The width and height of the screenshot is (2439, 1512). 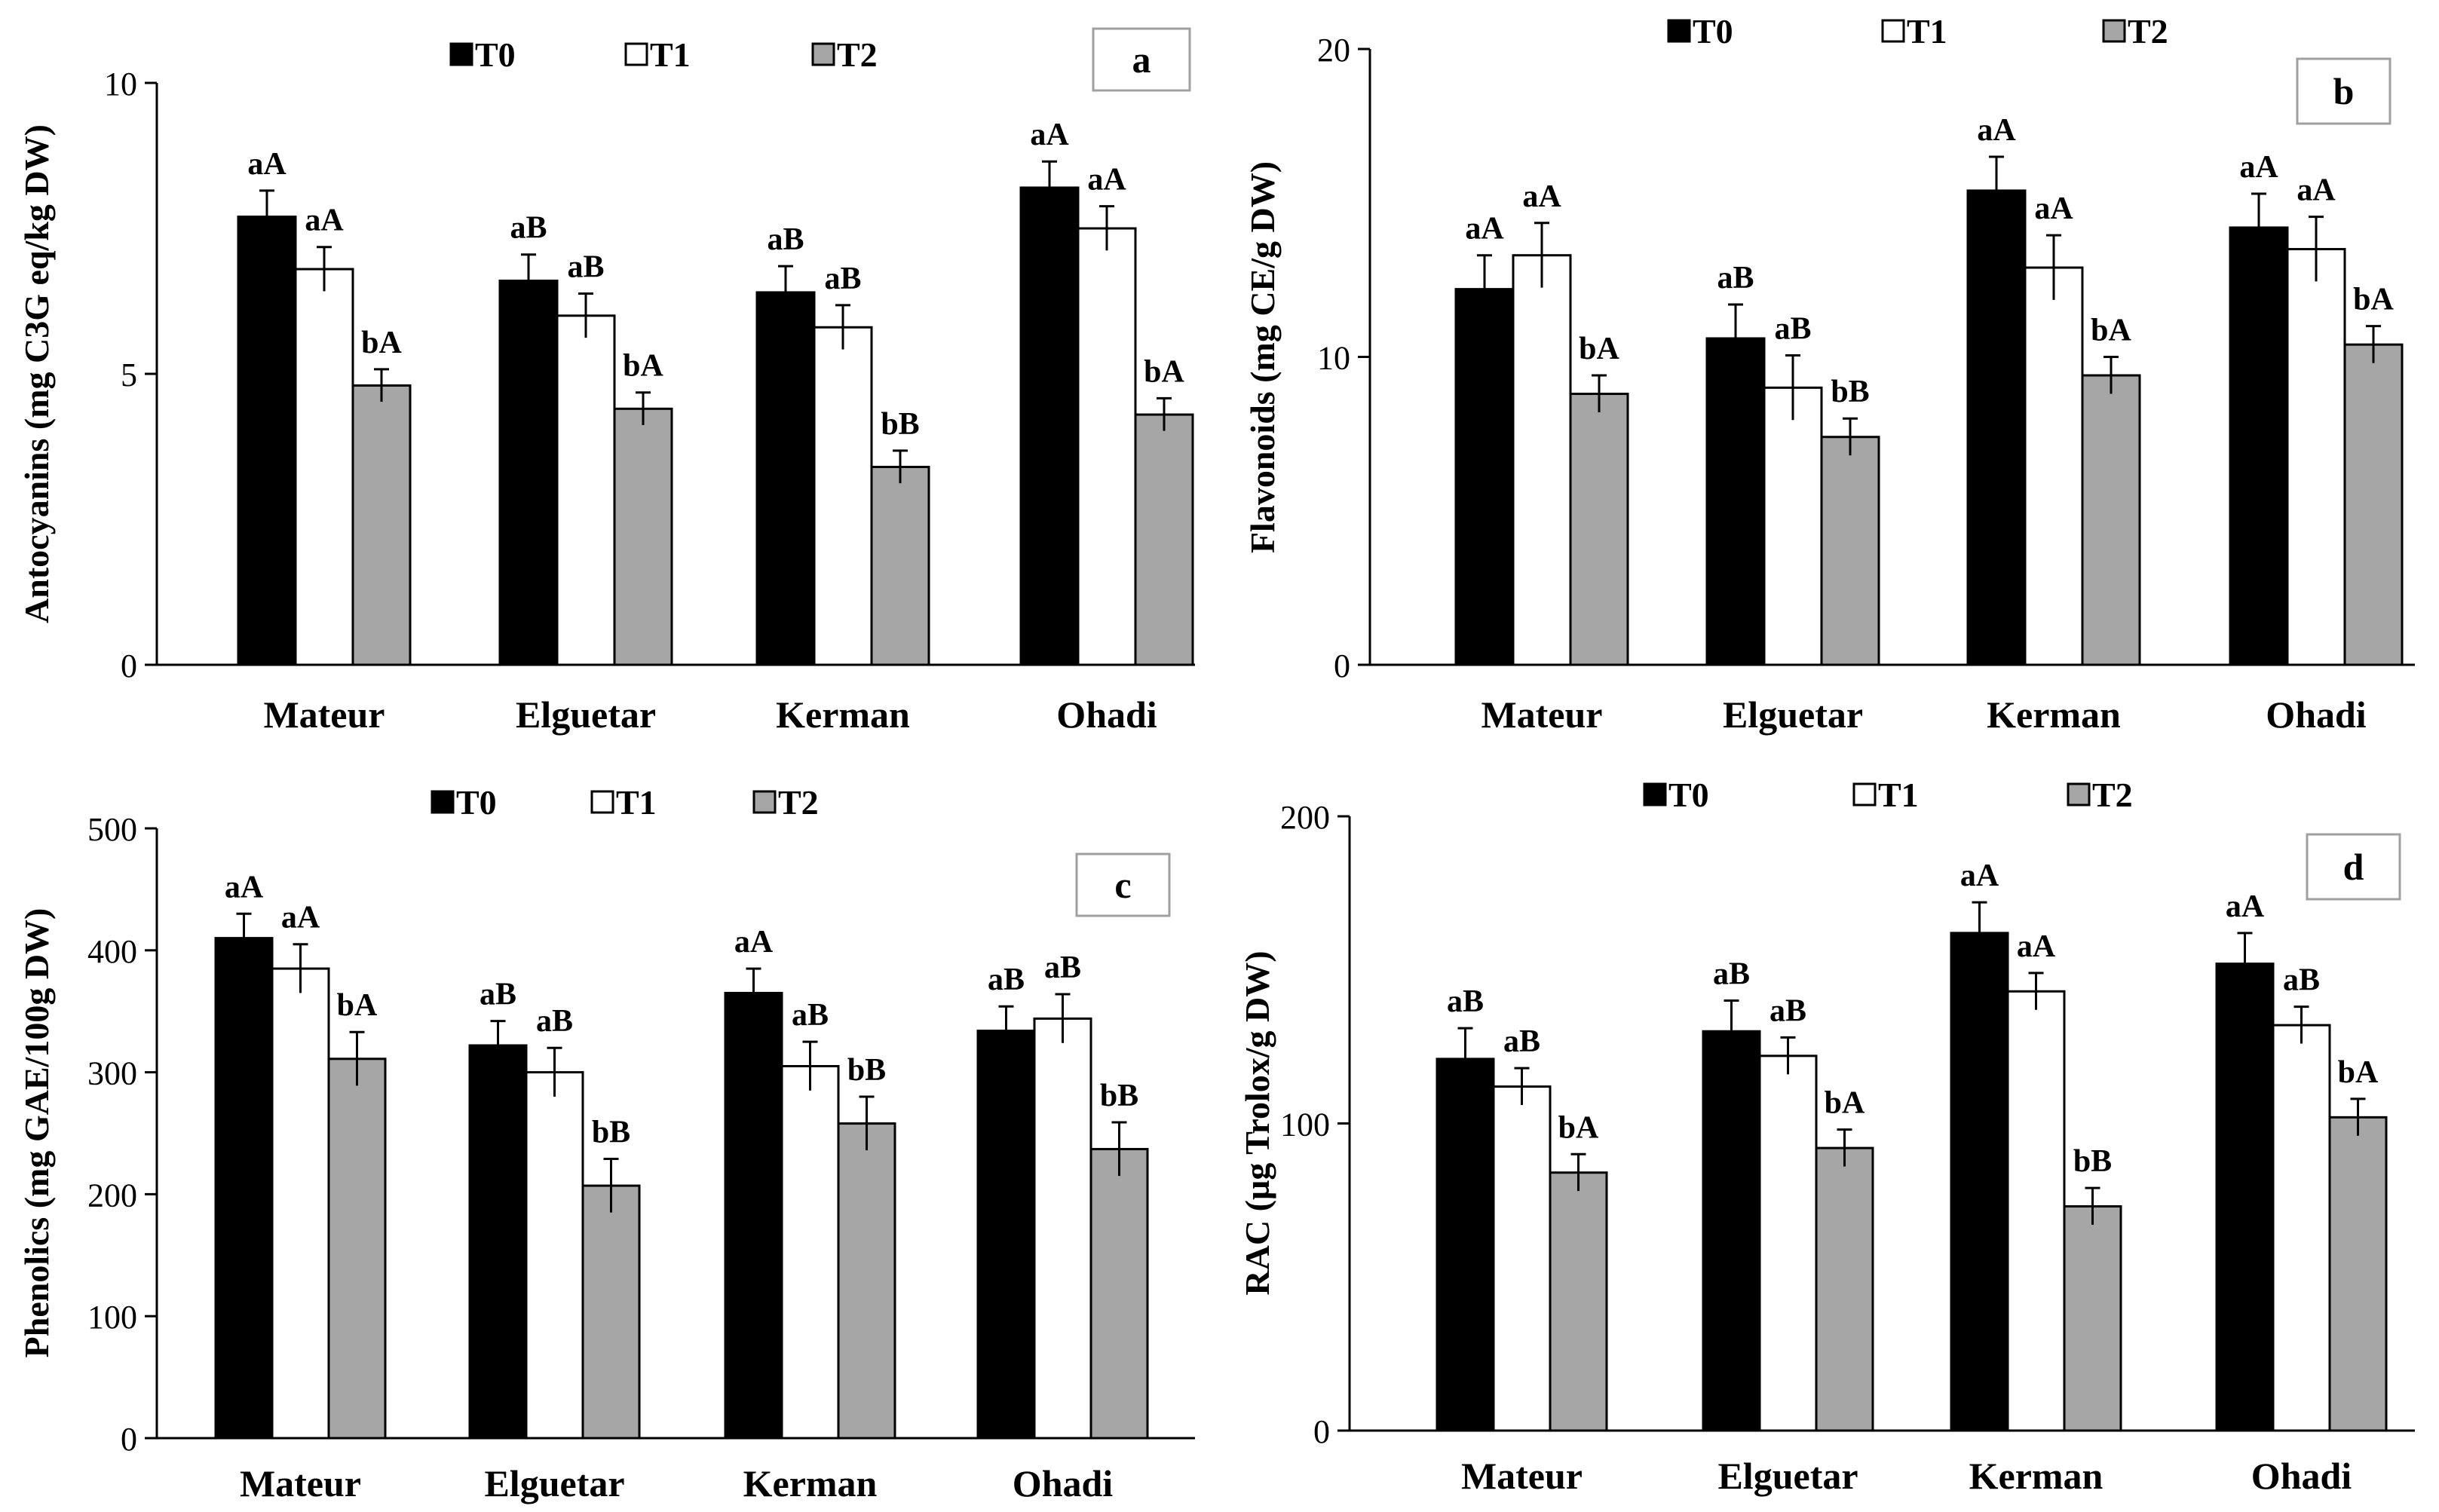 I want to click on panel-label: a, so click(x=1141, y=59).